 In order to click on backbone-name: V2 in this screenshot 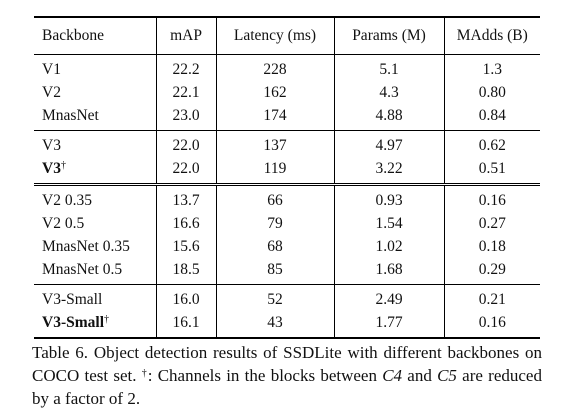, I will do `click(51, 92)`.